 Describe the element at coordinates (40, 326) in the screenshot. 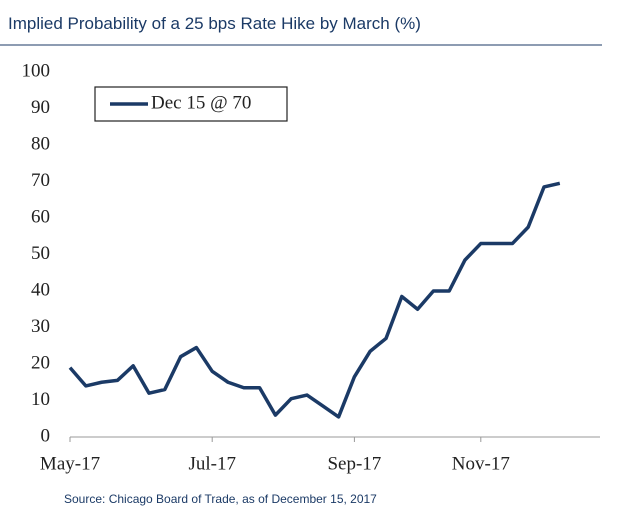

I see `y-tick-label: 30` at that location.